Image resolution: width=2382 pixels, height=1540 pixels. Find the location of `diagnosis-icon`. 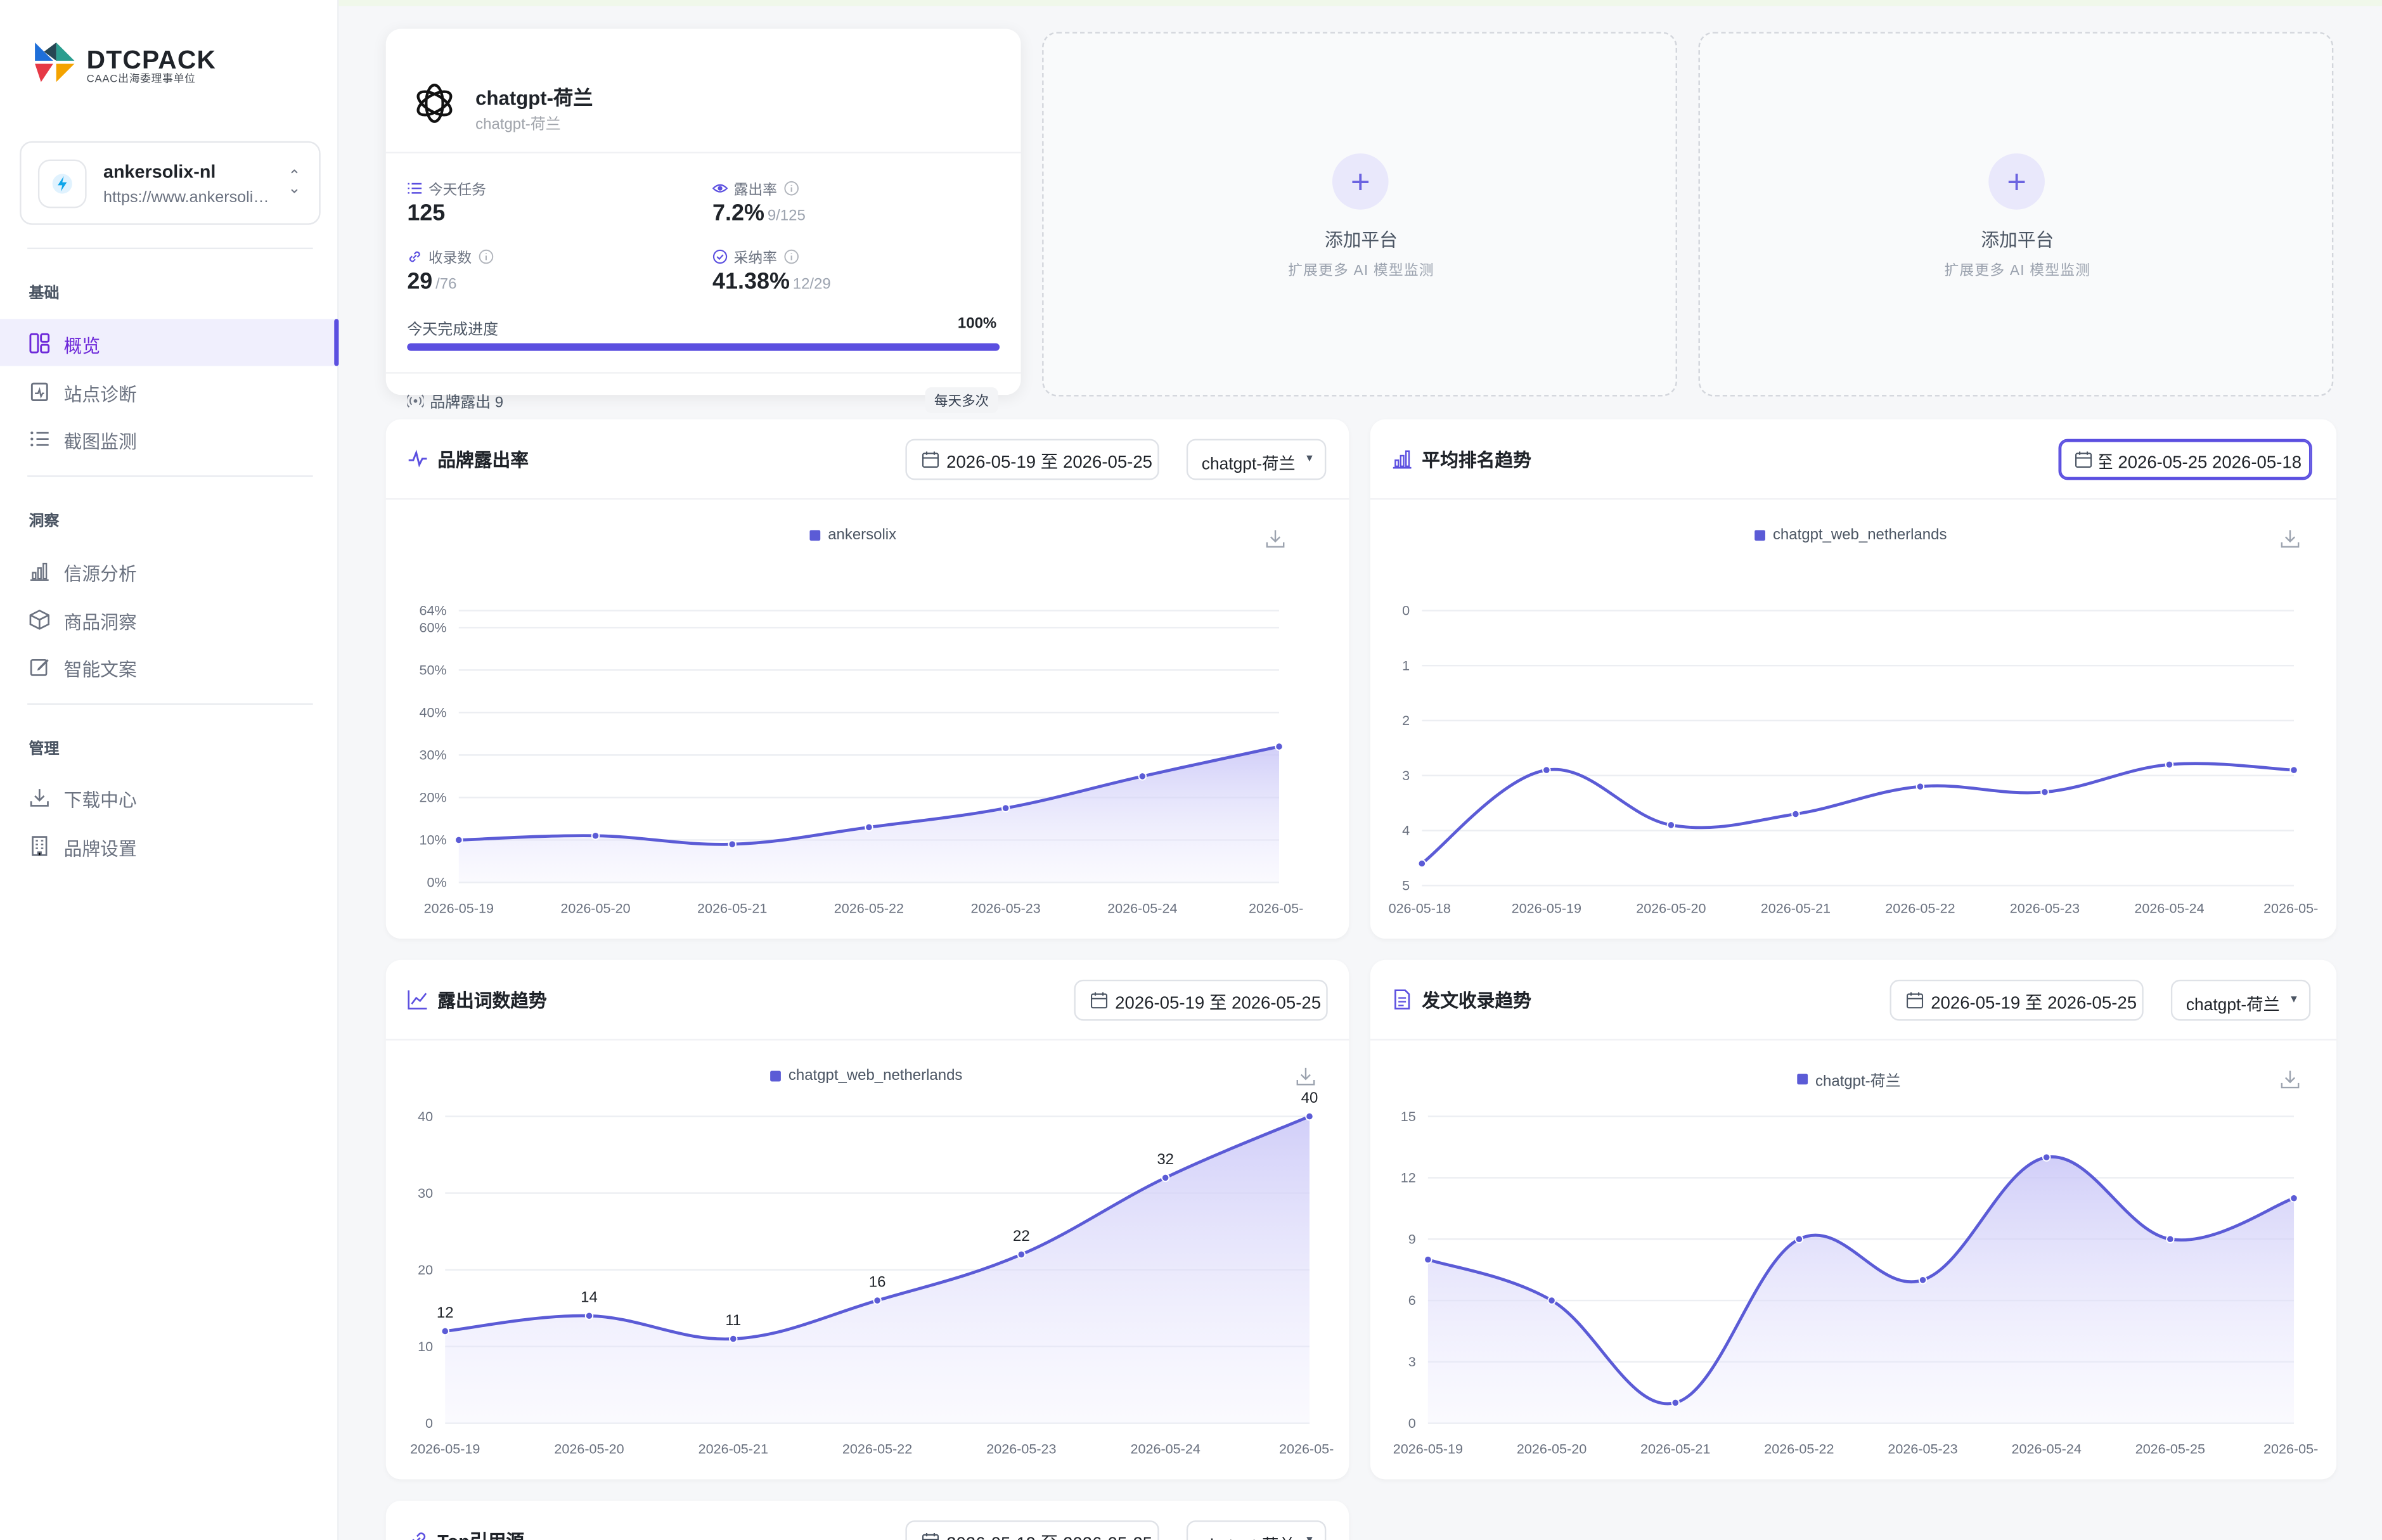

diagnosis-icon is located at coordinates (39, 391).